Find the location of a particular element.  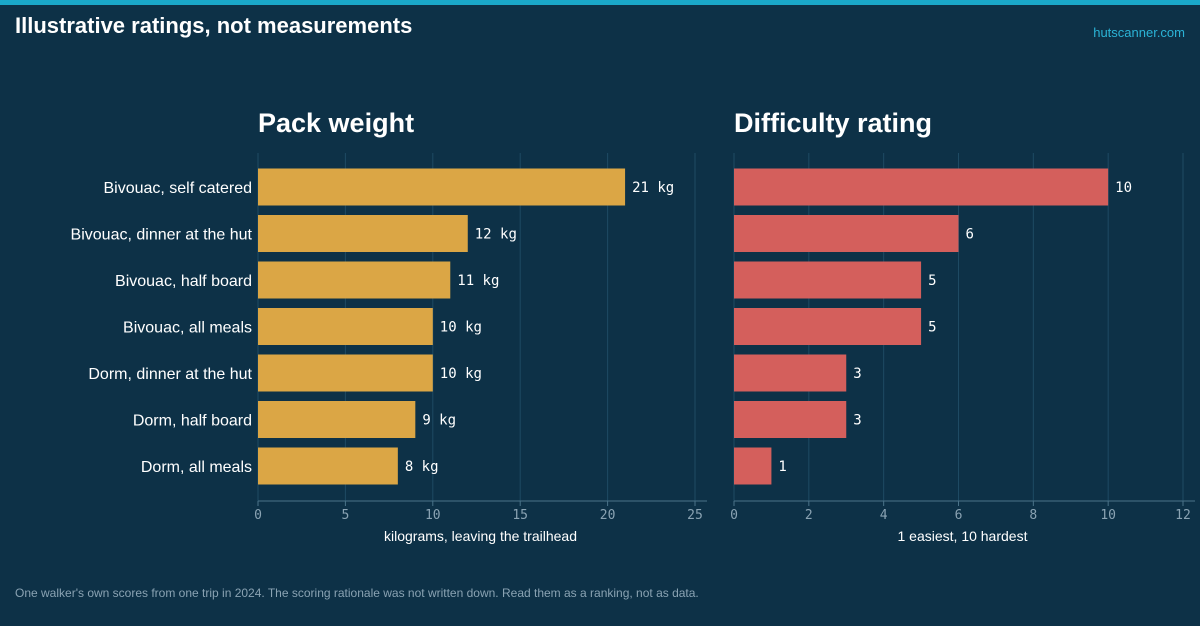

category-label: Dorm, dinner at the hut is located at coordinates (170, 374).